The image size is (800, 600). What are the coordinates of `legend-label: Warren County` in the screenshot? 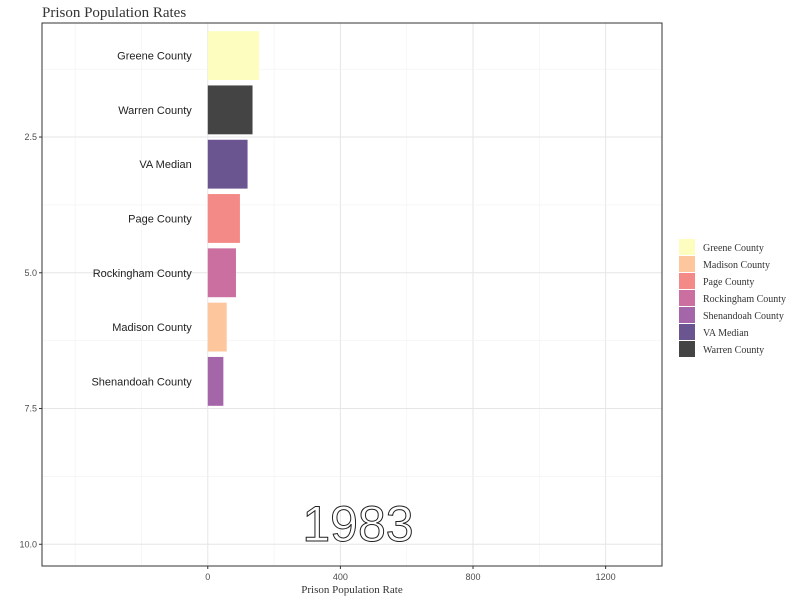 It's located at (733, 350).